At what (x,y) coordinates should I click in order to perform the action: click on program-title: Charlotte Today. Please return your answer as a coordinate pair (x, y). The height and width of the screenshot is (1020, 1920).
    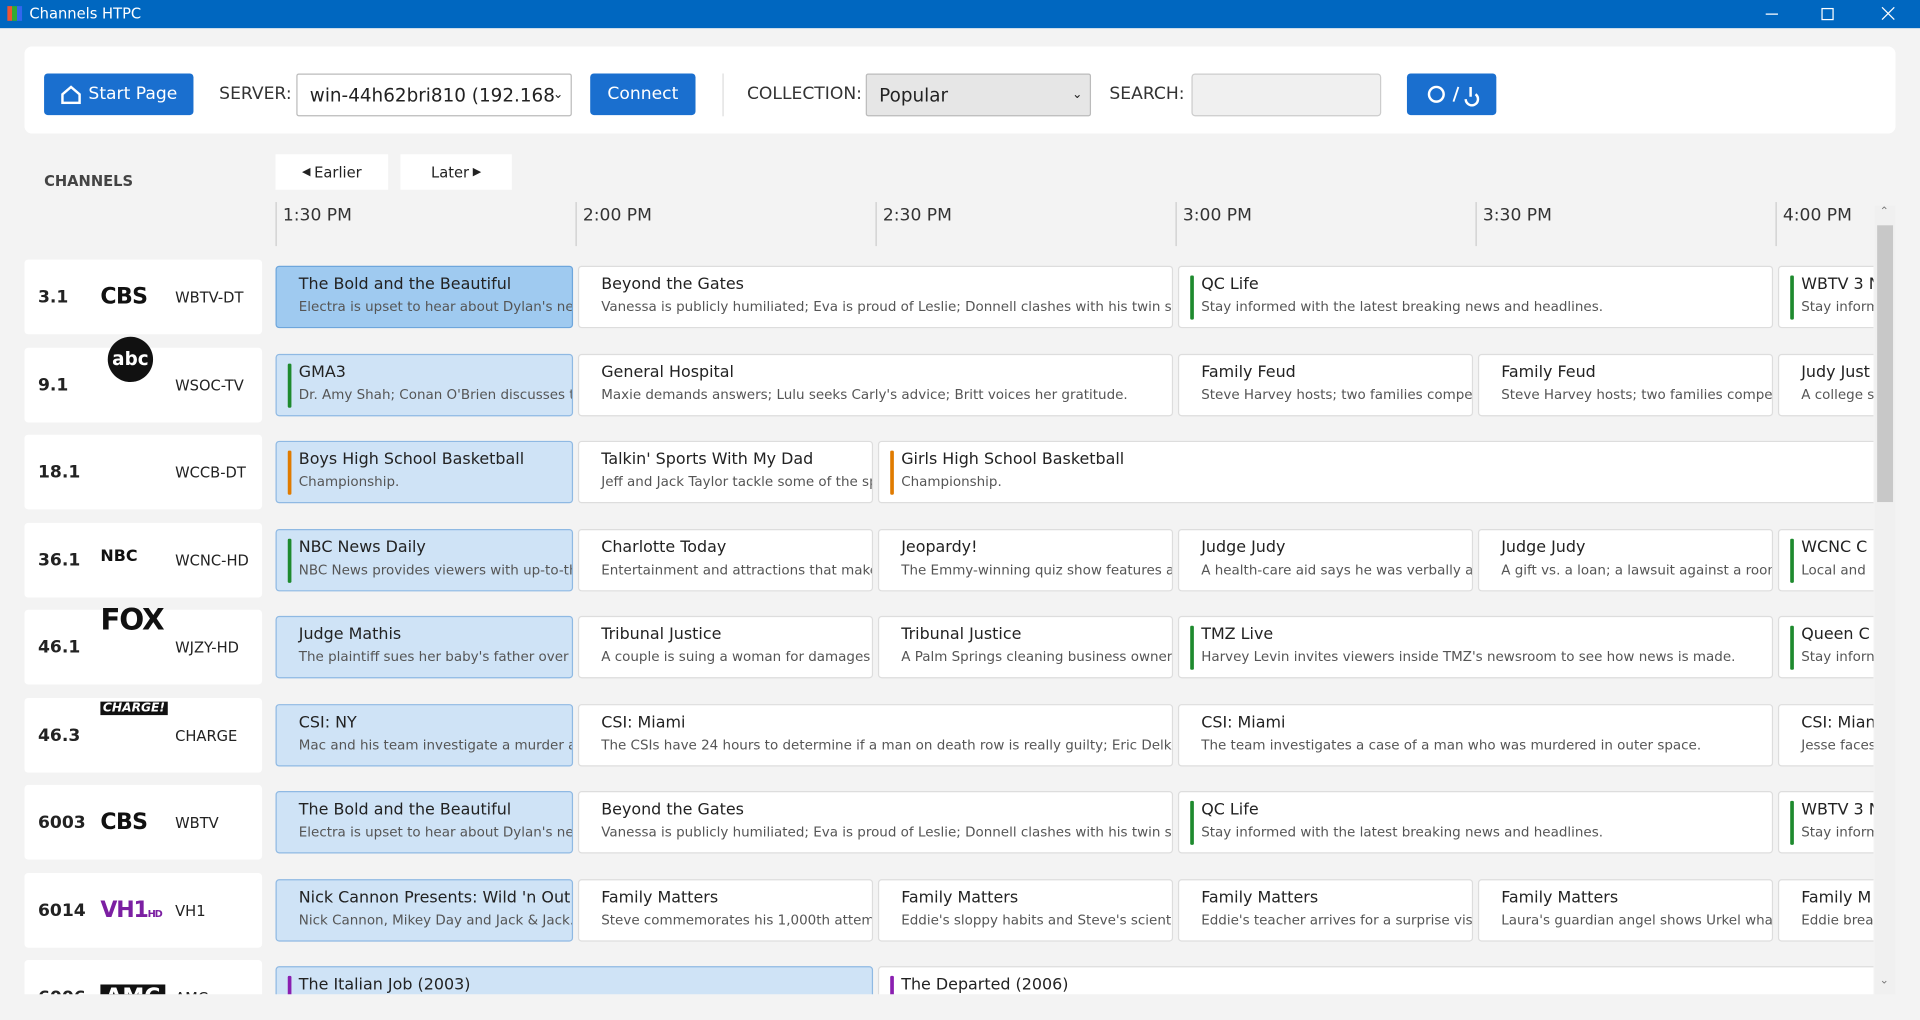
    Looking at the image, I should click on (664, 547).